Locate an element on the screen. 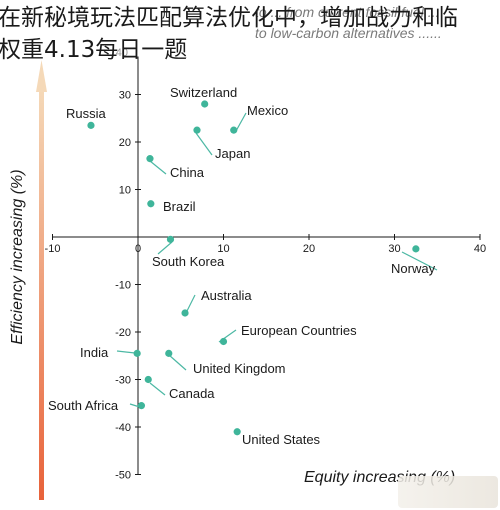 This screenshot has width=500, height=510. label-australia: Australia is located at coordinates (226, 295).